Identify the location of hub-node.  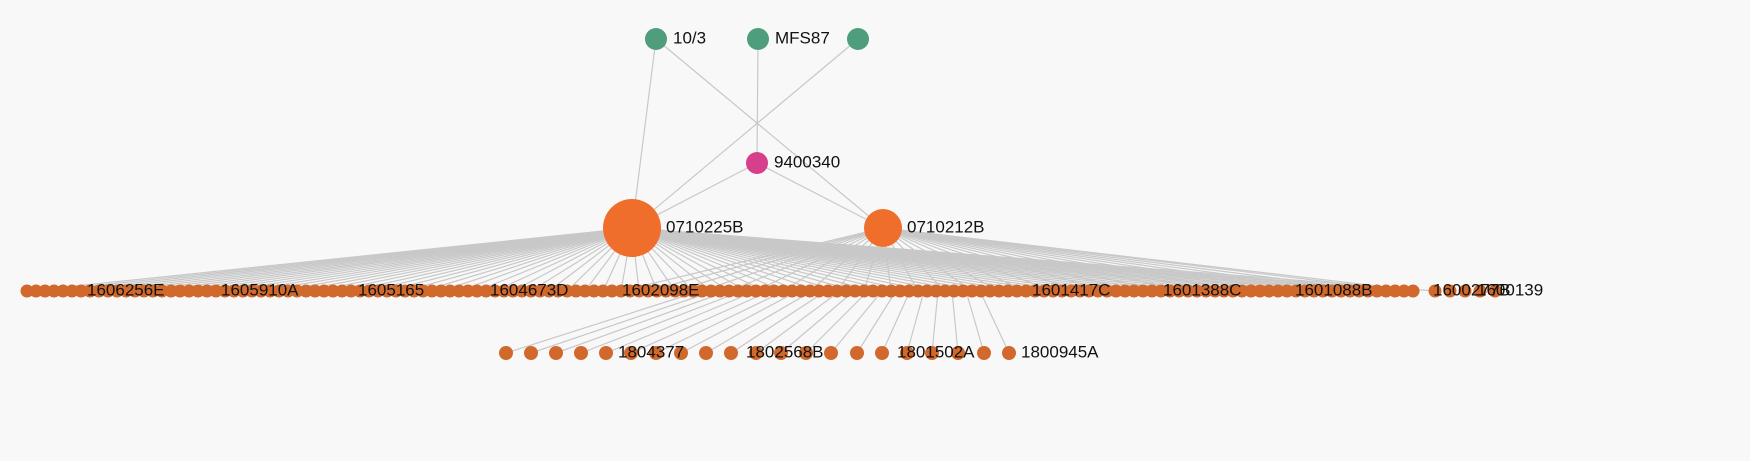
(632, 228).